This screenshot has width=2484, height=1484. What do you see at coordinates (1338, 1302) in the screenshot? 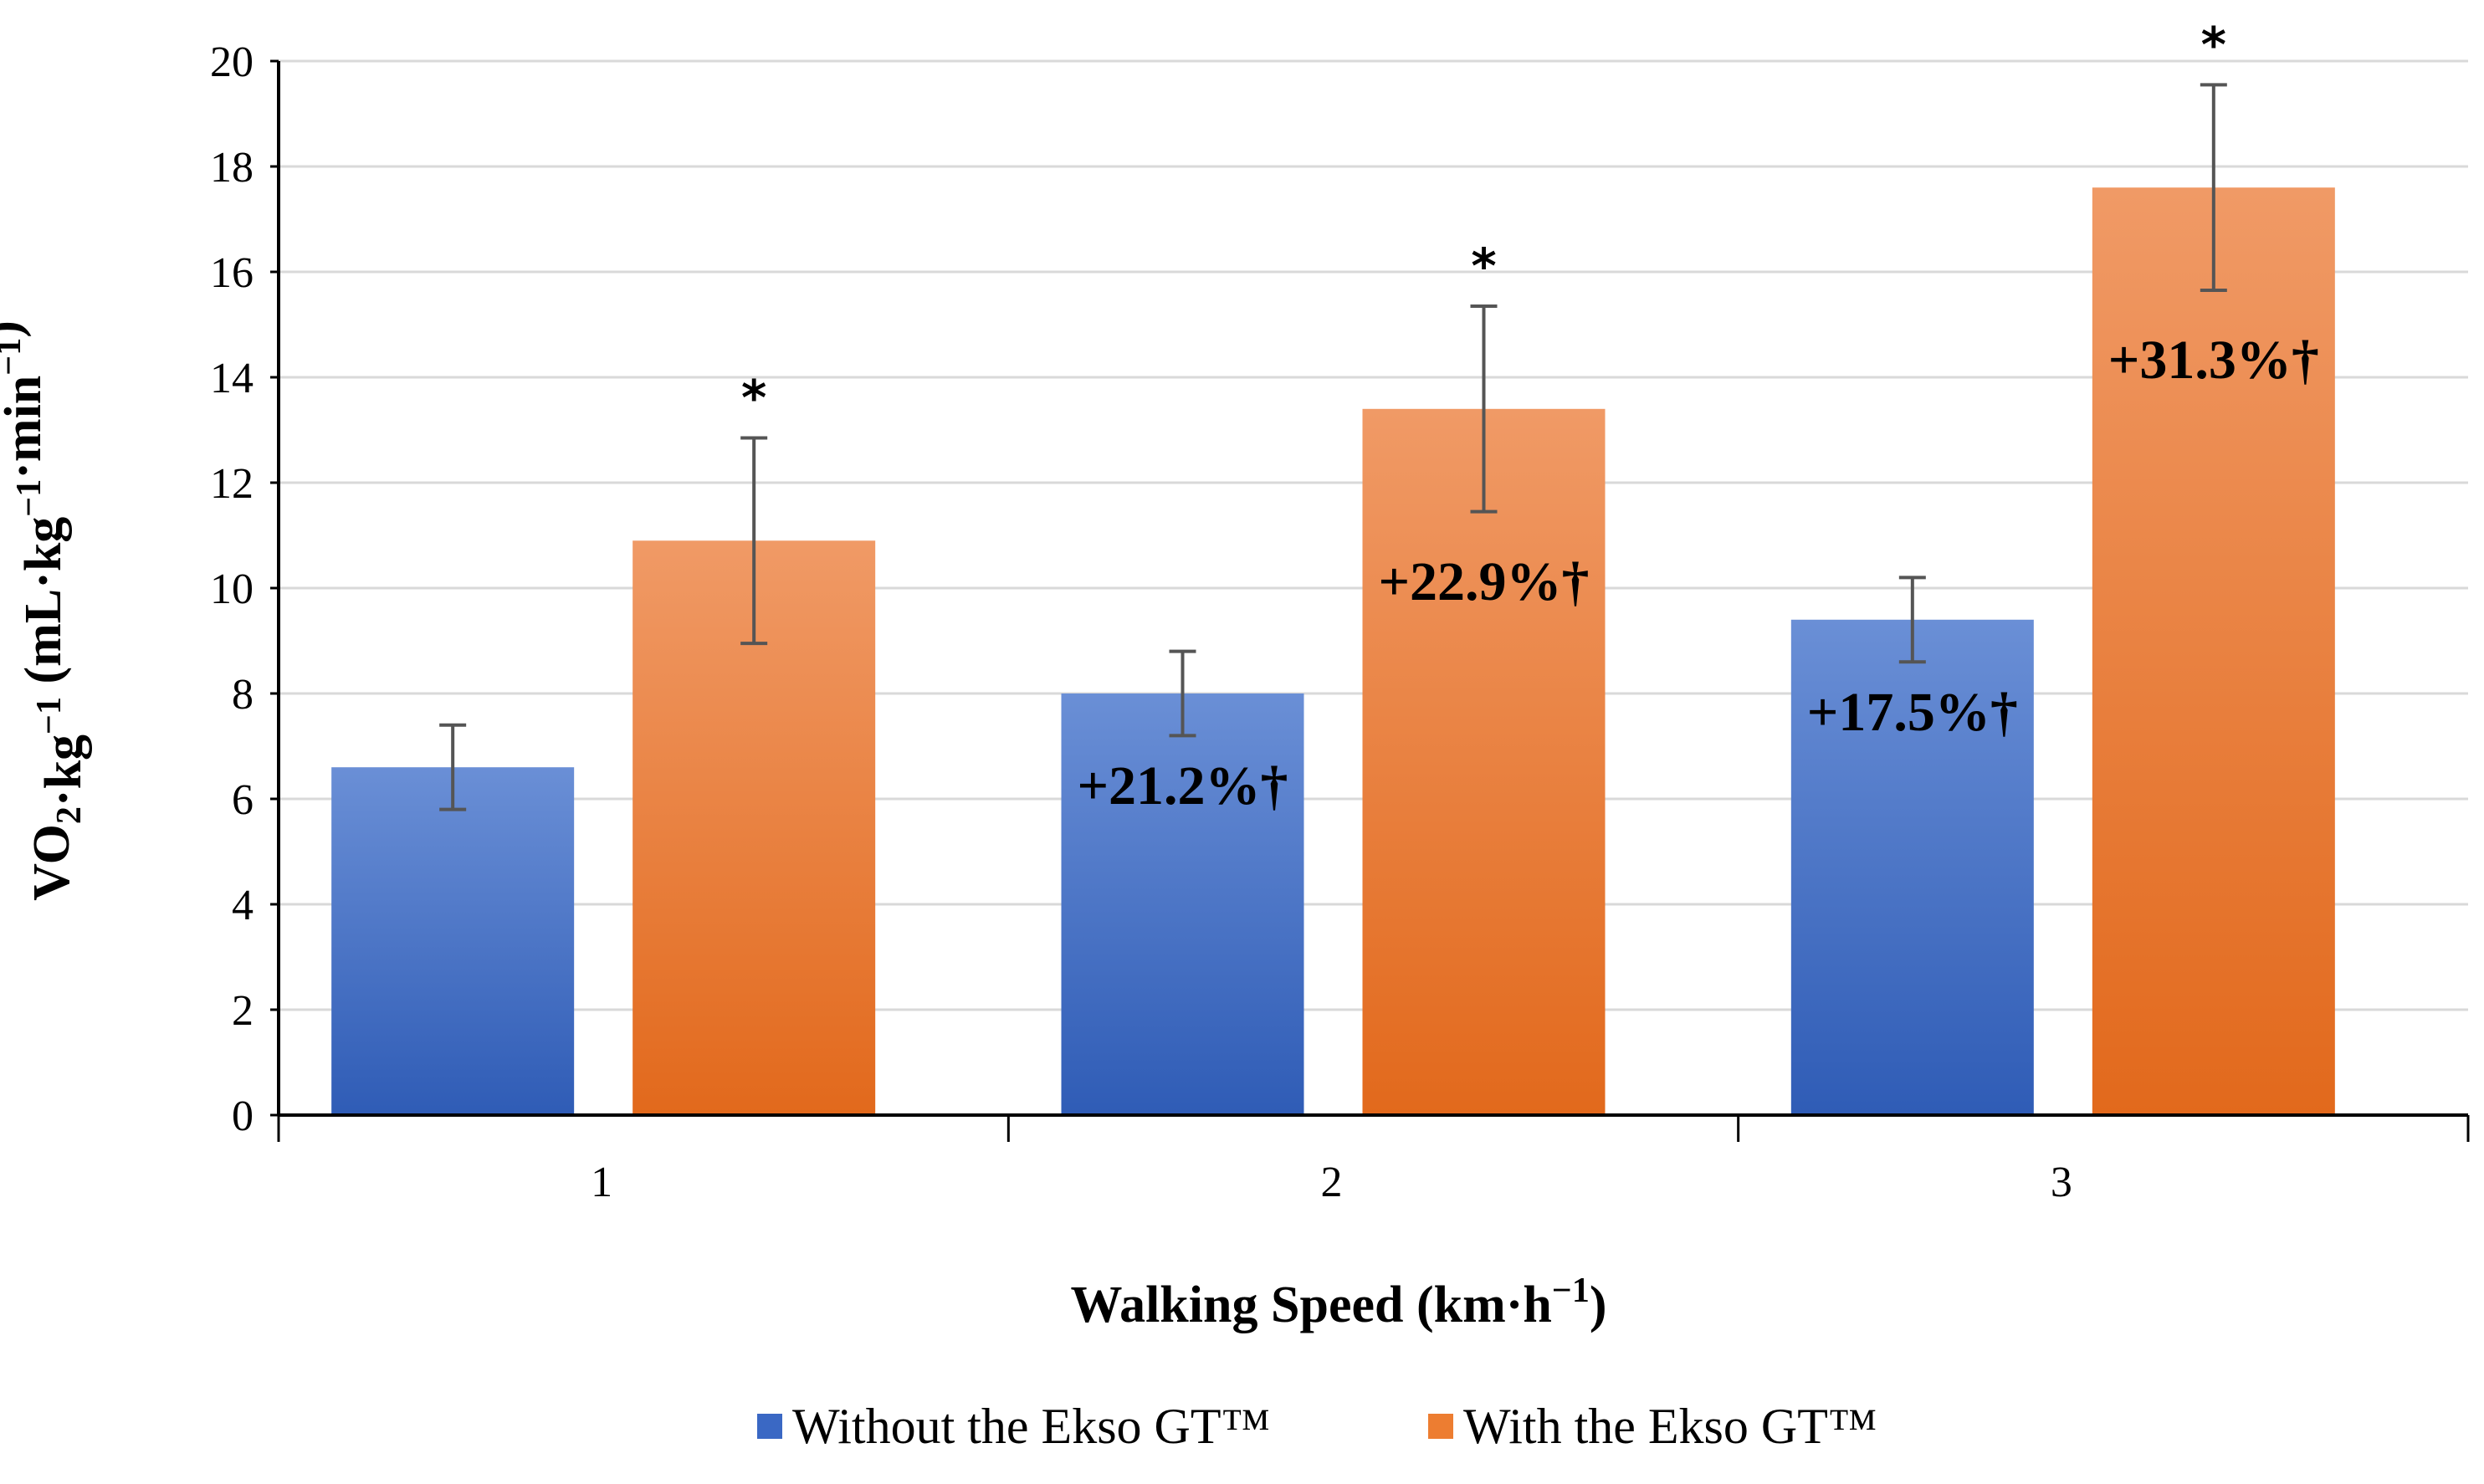
I see `x-axis-title: Walking Speed (km·h−1)` at bounding box center [1338, 1302].